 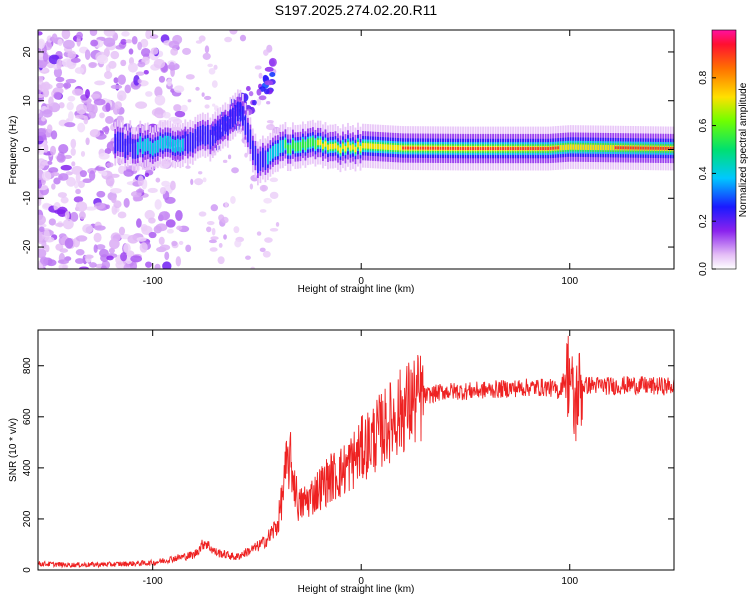 What do you see at coordinates (27, 518) in the screenshot?
I see `snr-ytick-label: 200` at bounding box center [27, 518].